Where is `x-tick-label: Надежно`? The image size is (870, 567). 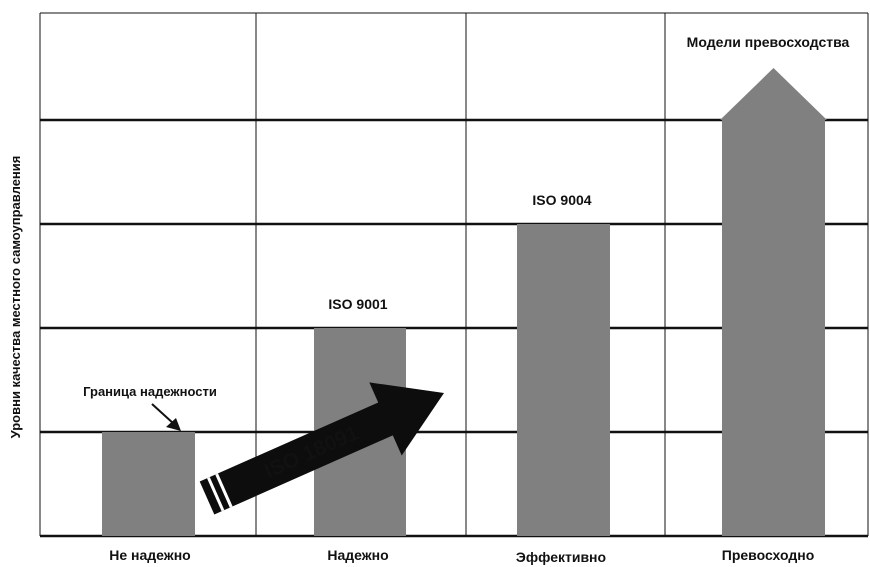
x-tick-label: Надежно is located at coordinates (357, 555).